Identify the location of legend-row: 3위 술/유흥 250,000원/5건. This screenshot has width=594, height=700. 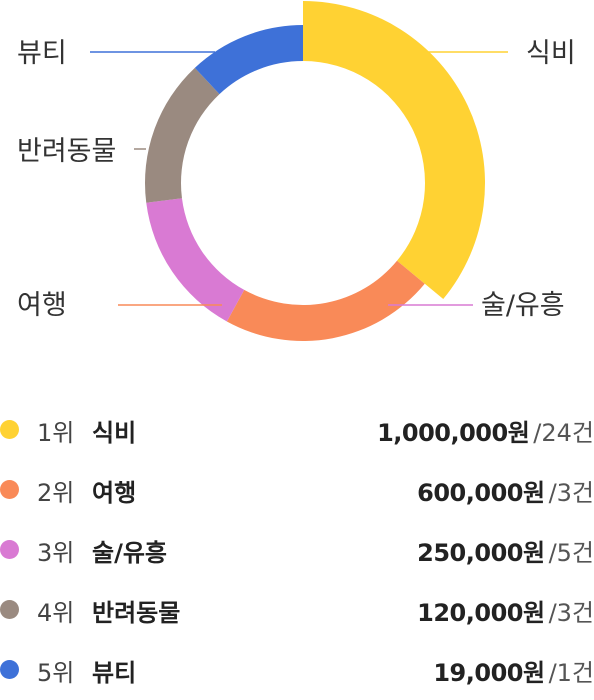
(297, 550).